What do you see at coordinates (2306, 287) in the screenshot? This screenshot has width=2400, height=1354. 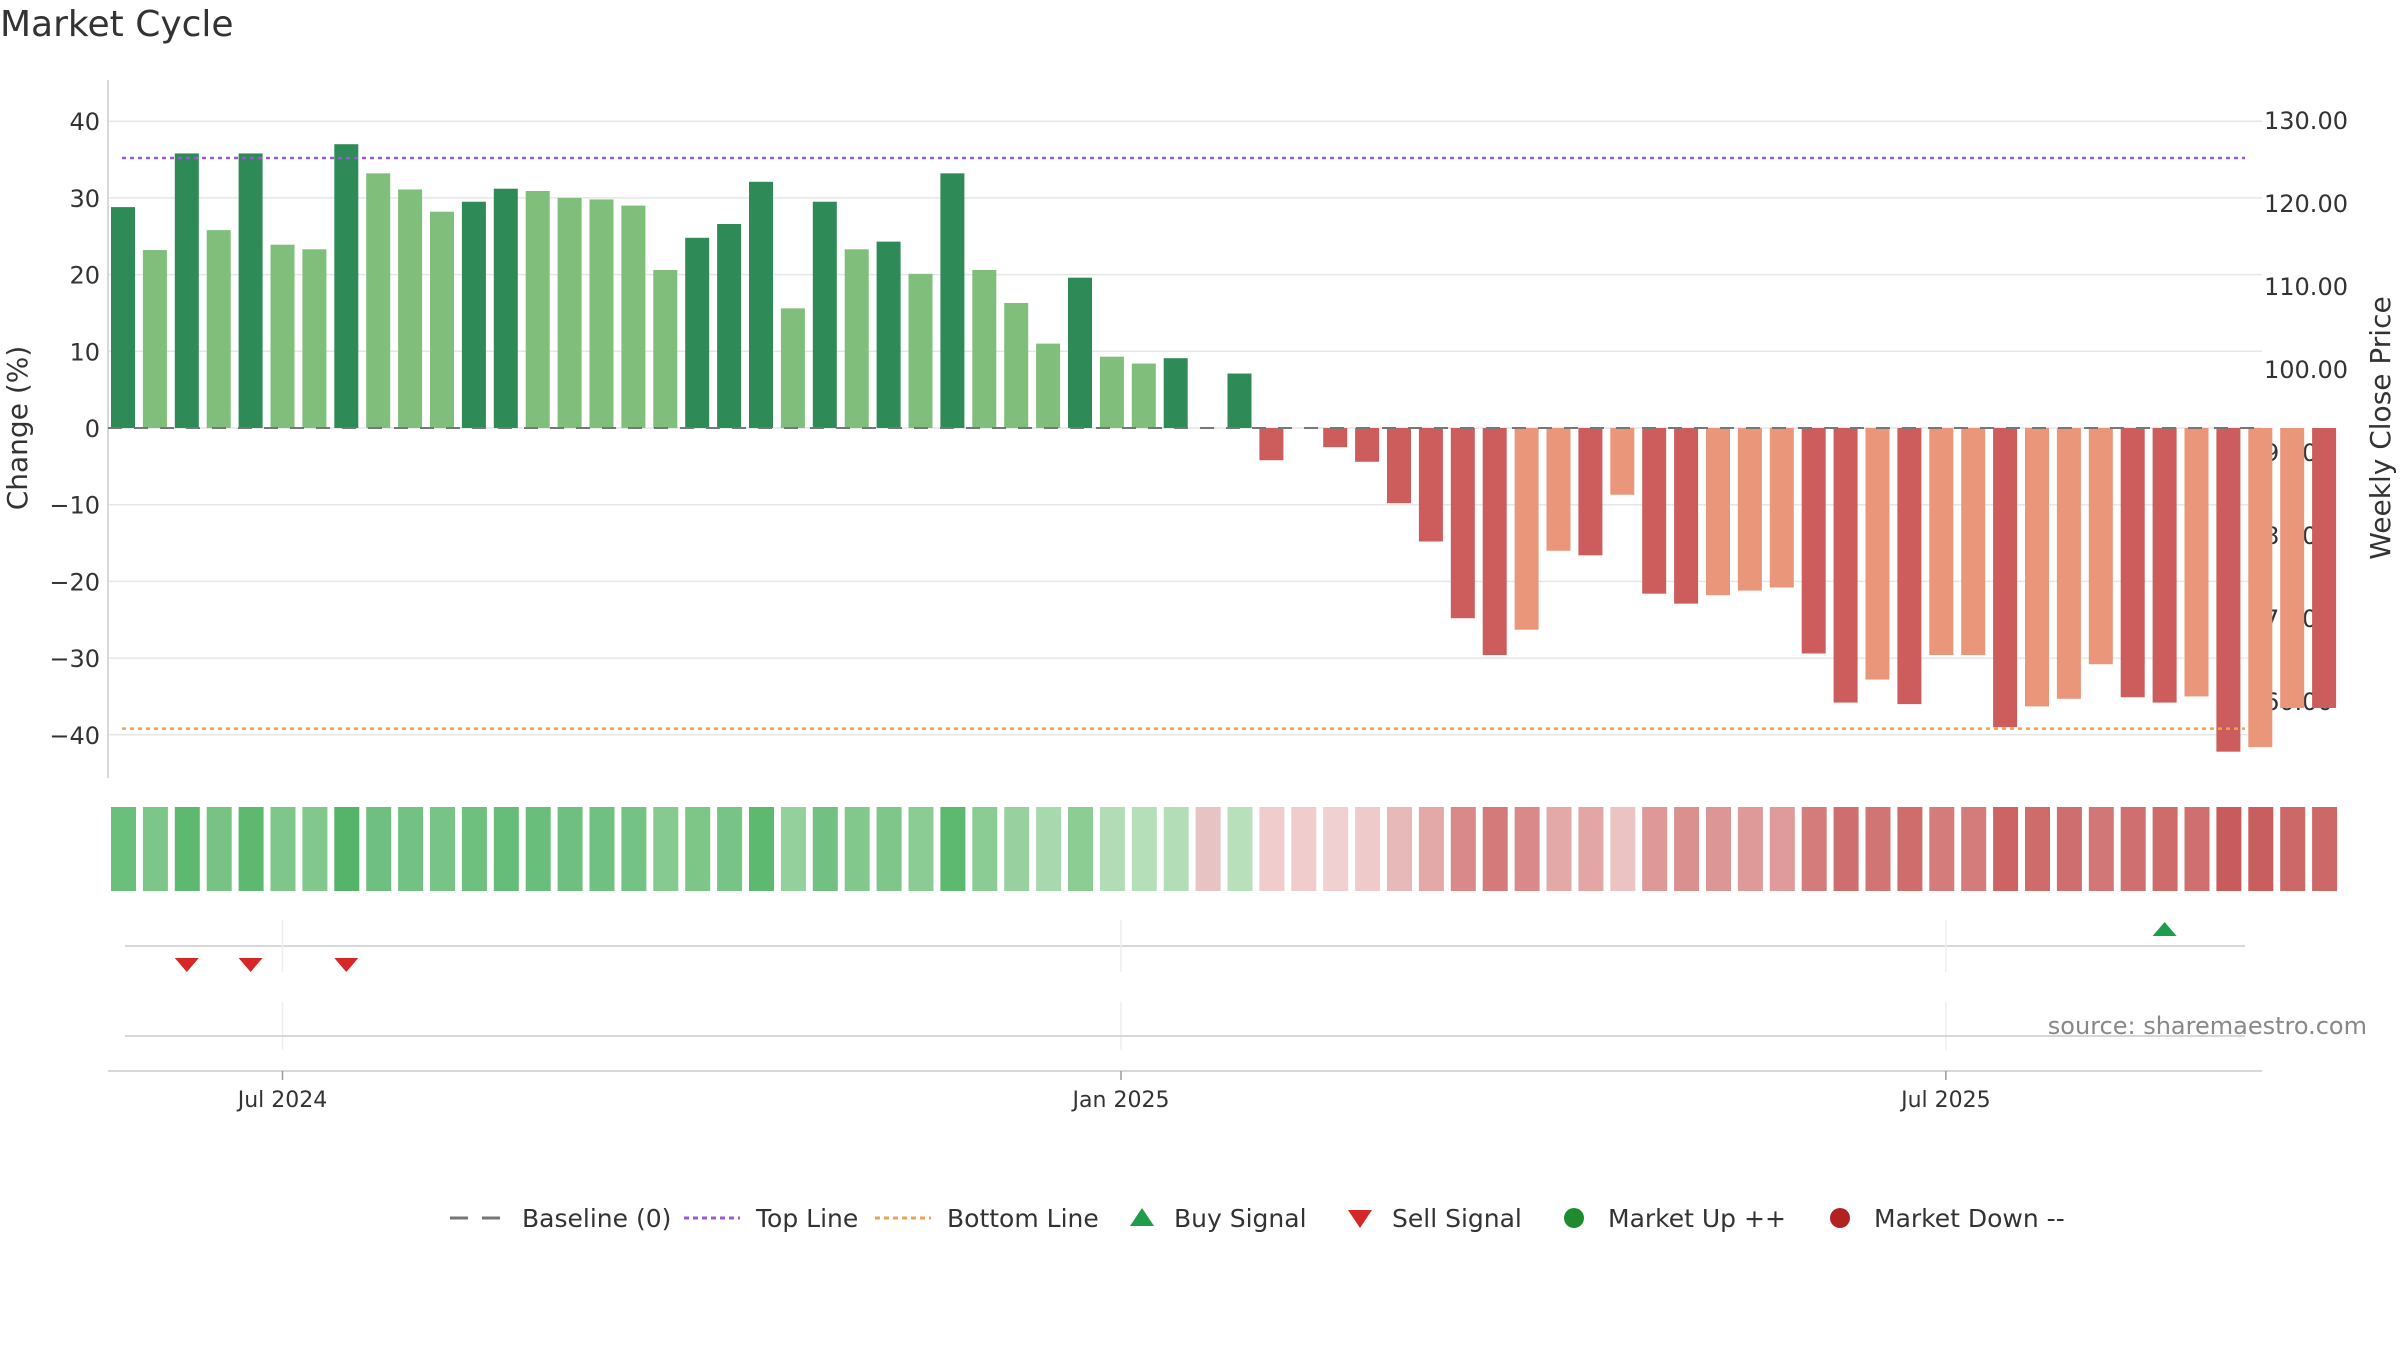 I see `y2-tick-label: 110.00` at bounding box center [2306, 287].